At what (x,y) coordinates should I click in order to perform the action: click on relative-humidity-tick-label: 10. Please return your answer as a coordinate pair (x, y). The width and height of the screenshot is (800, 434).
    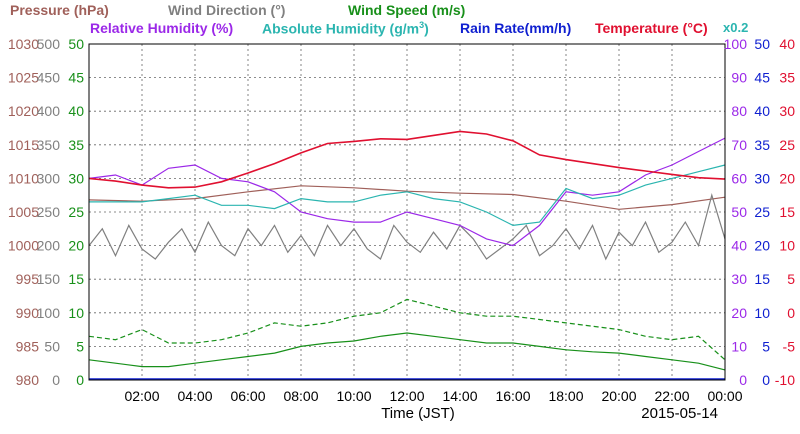
    Looking at the image, I should click on (739, 346).